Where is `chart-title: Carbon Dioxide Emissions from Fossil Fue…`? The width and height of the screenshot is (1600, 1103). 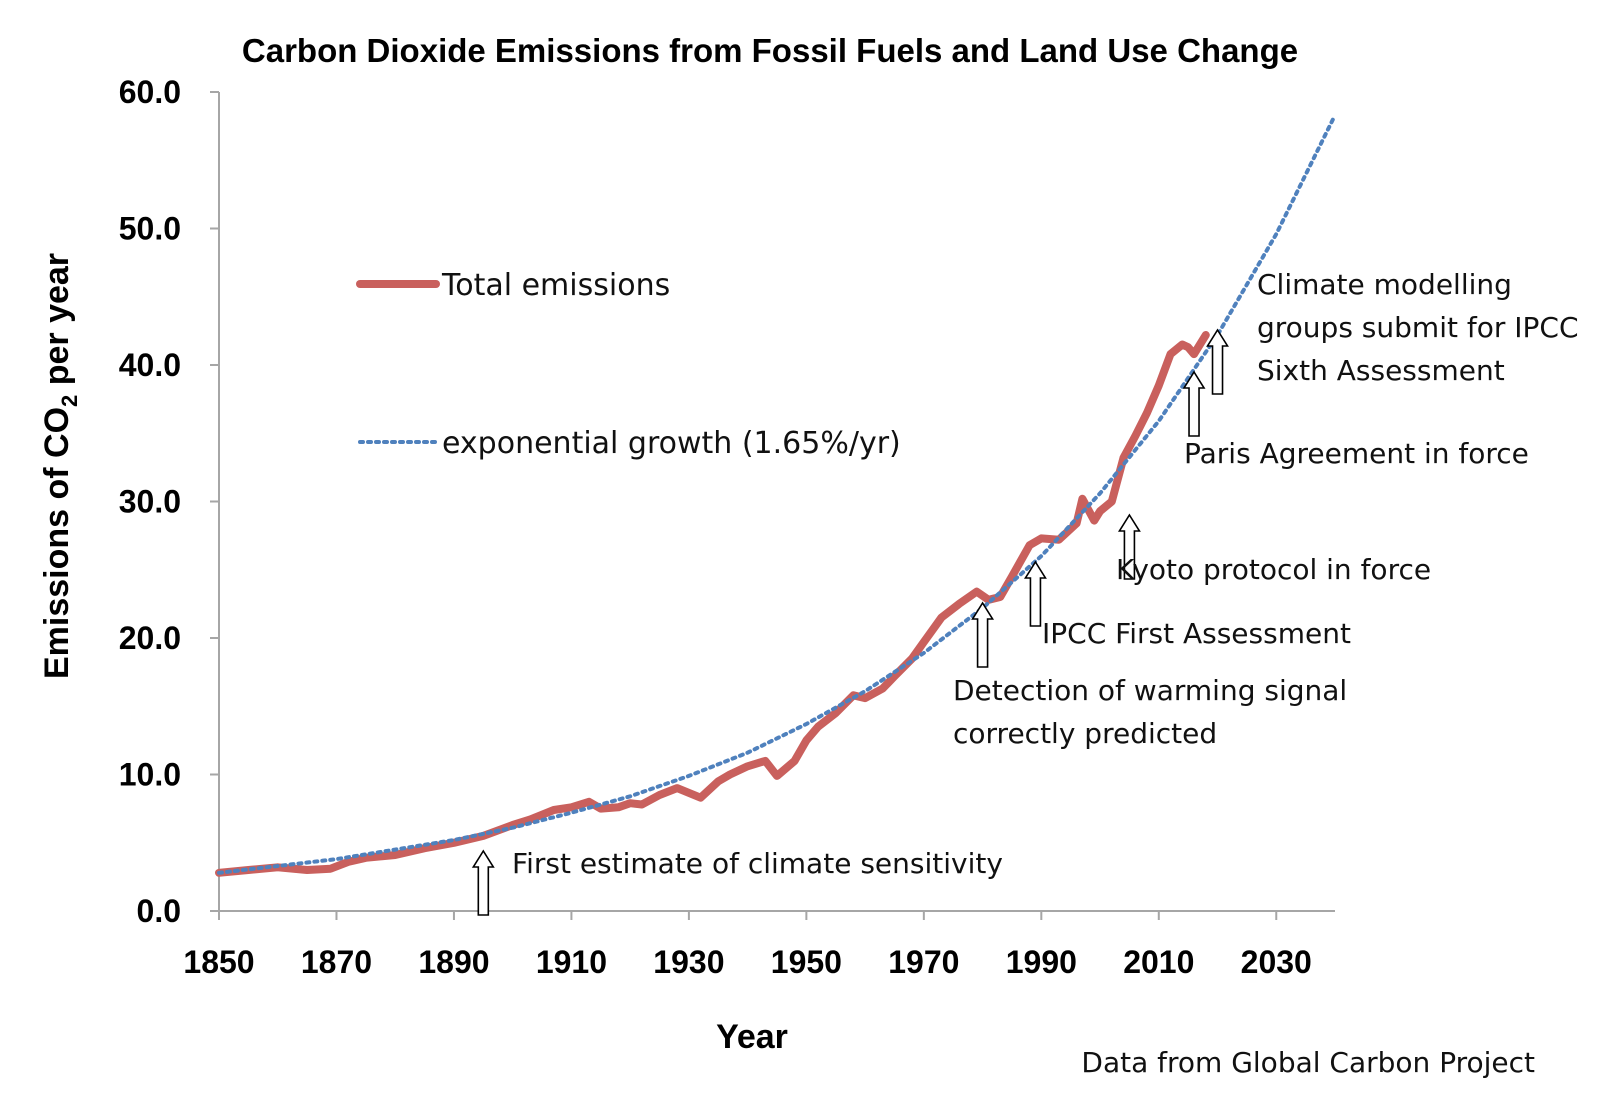 chart-title: Carbon Dioxide Emissions from Fossil Fue… is located at coordinates (770, 50).